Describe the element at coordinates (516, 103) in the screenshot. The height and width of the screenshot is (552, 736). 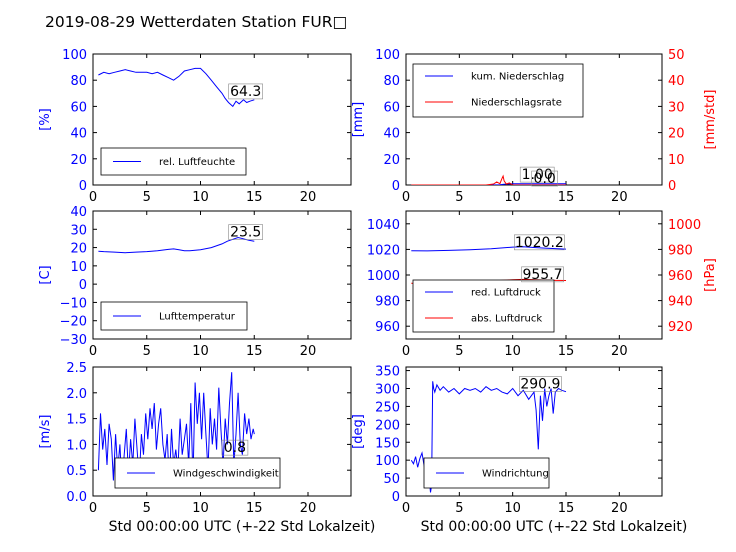
I see `legend-entry: Niederschlagsrate` at that location.